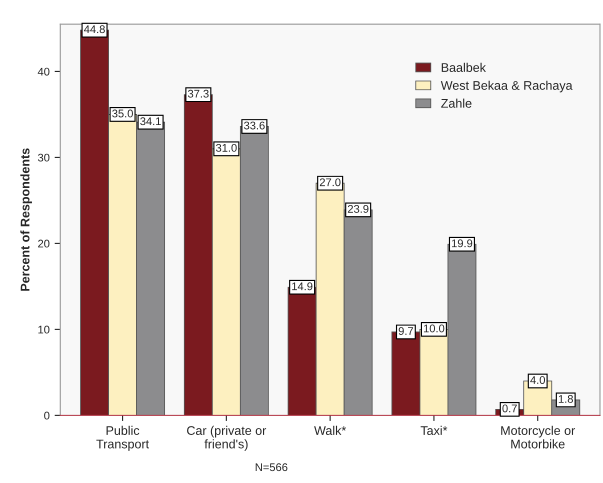  I want to click on data-label: 27.0, so click(330, 182).